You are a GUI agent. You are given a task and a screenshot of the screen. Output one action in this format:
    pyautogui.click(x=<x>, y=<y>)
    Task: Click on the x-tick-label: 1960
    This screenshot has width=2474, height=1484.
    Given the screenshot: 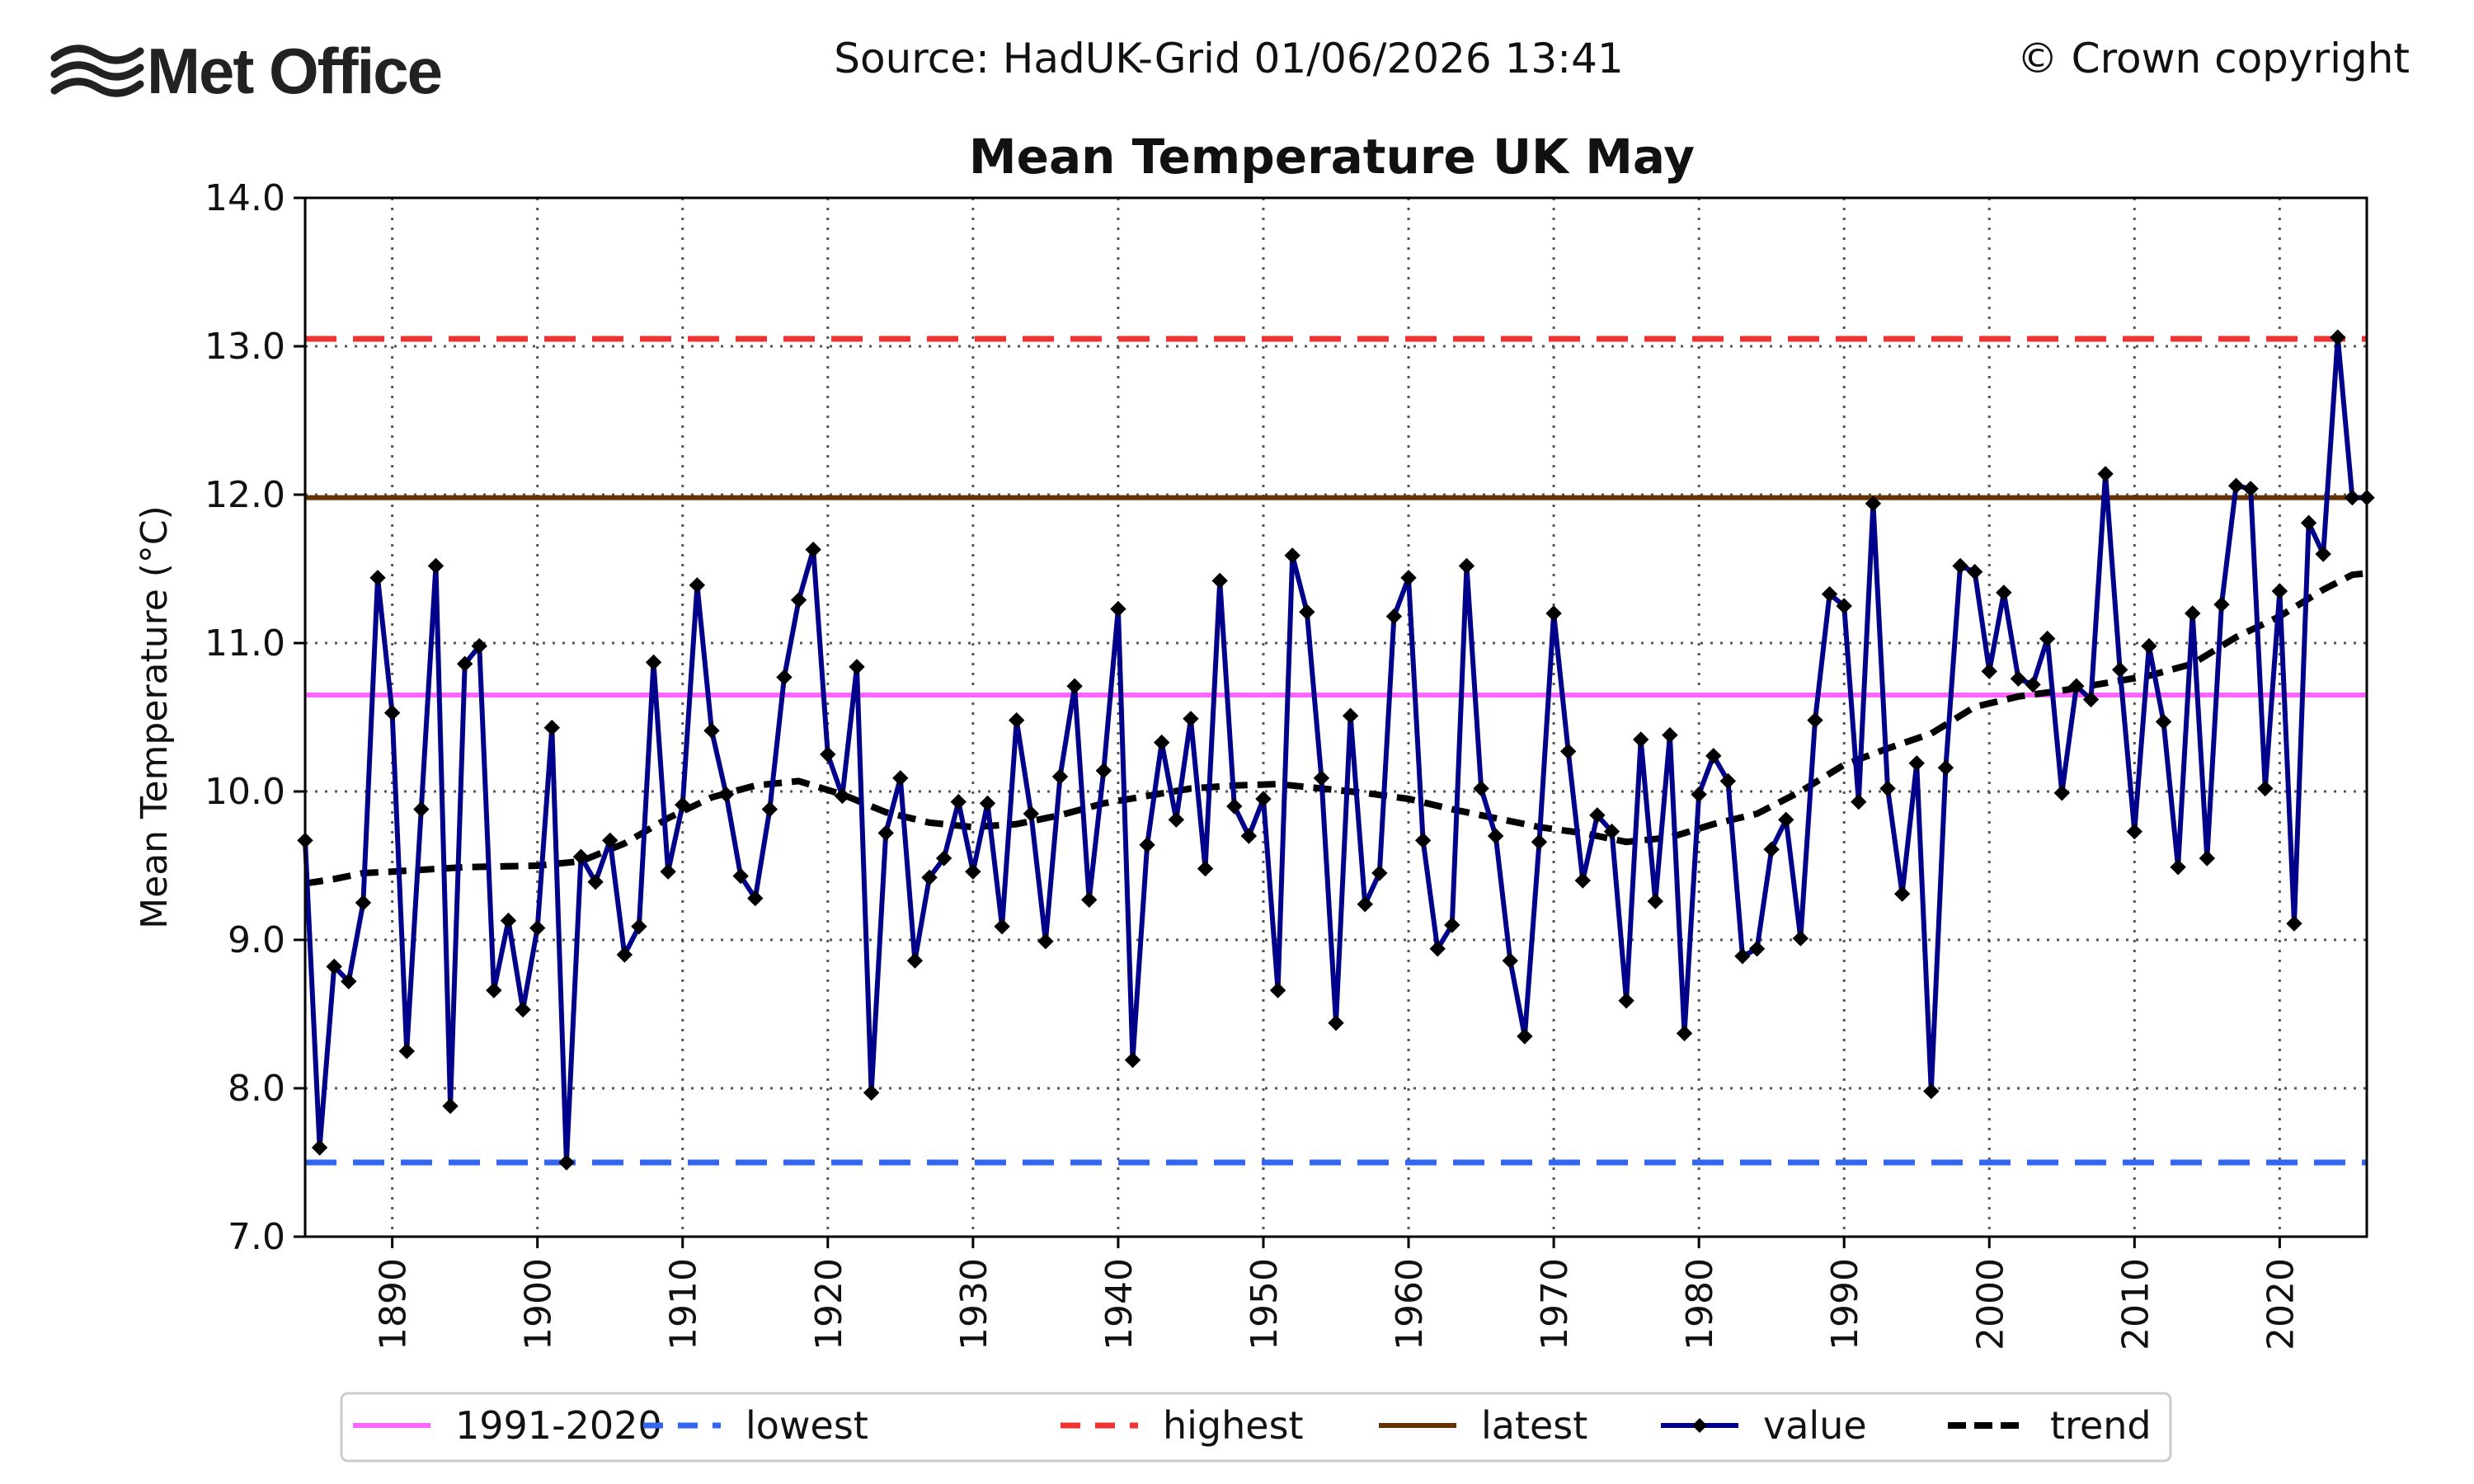 What is the action you would take?
    pyautogui.click(x=1410, y=1304)
    